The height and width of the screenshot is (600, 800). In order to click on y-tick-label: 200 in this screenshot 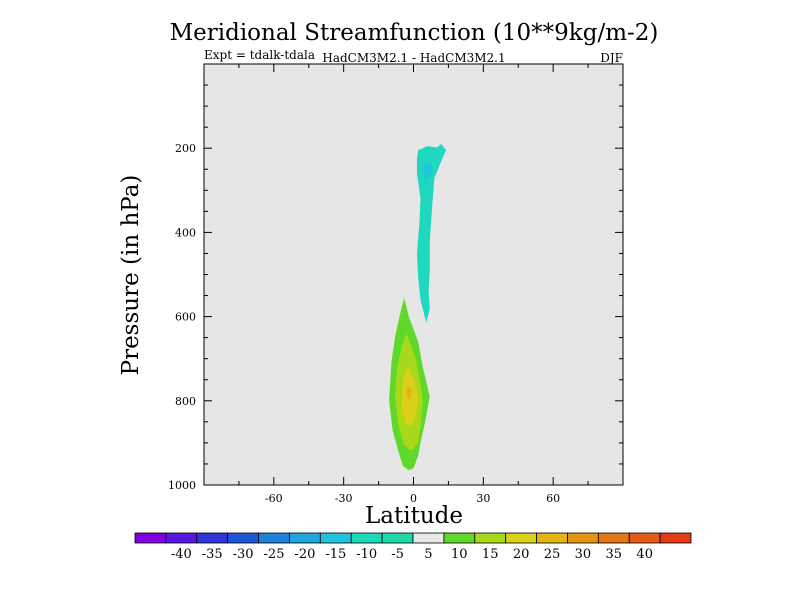, I will do `click(185, 148)`.